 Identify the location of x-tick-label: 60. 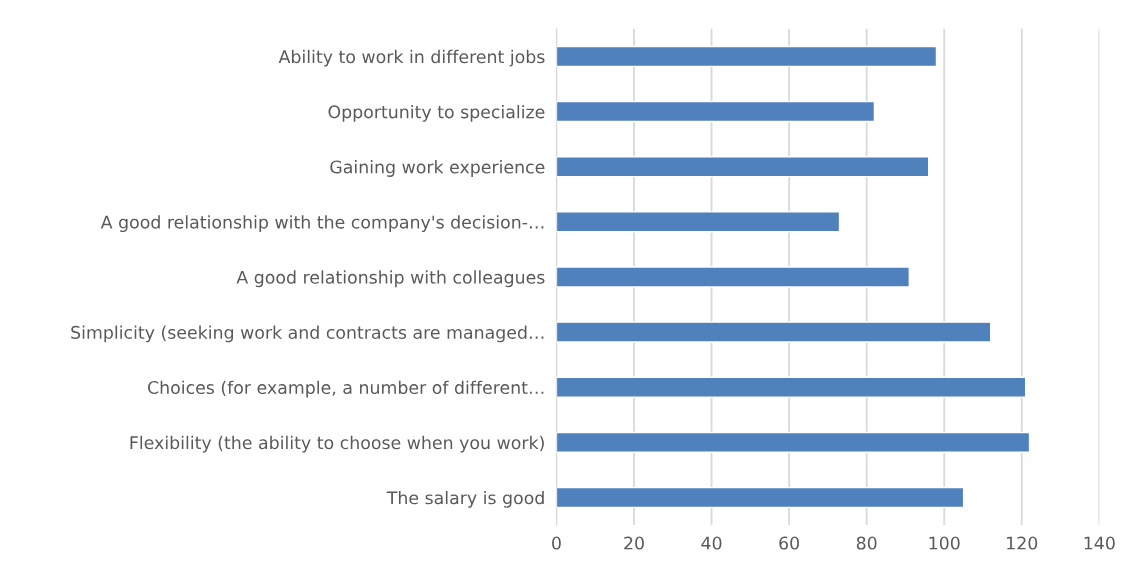
(789, 543).